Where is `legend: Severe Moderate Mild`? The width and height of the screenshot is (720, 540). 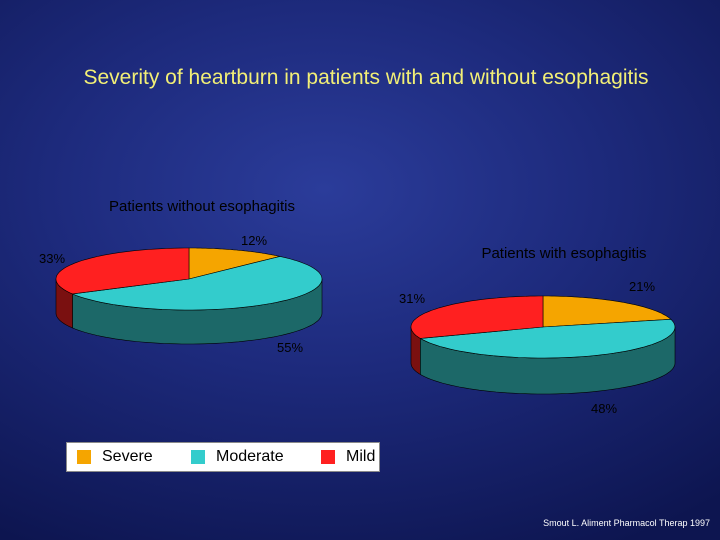 legend: Severe Moderate Mild is located at coordinates (223, 457).